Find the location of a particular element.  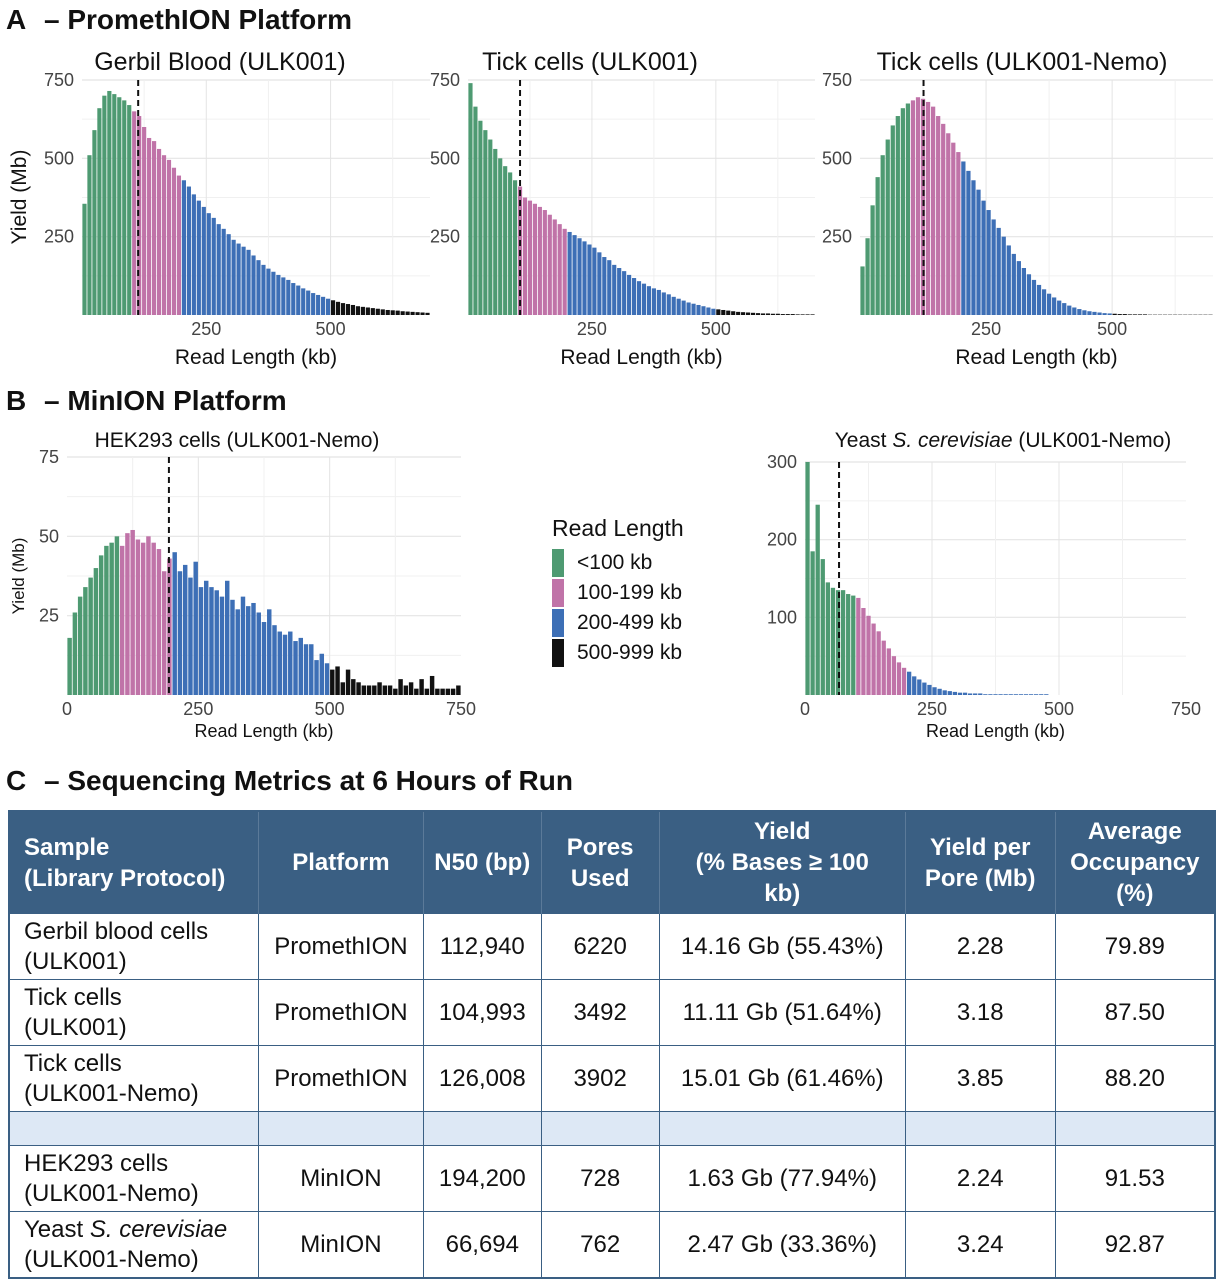

cell-occupancy: 87.50 is located at coordinates (1135, 1012).